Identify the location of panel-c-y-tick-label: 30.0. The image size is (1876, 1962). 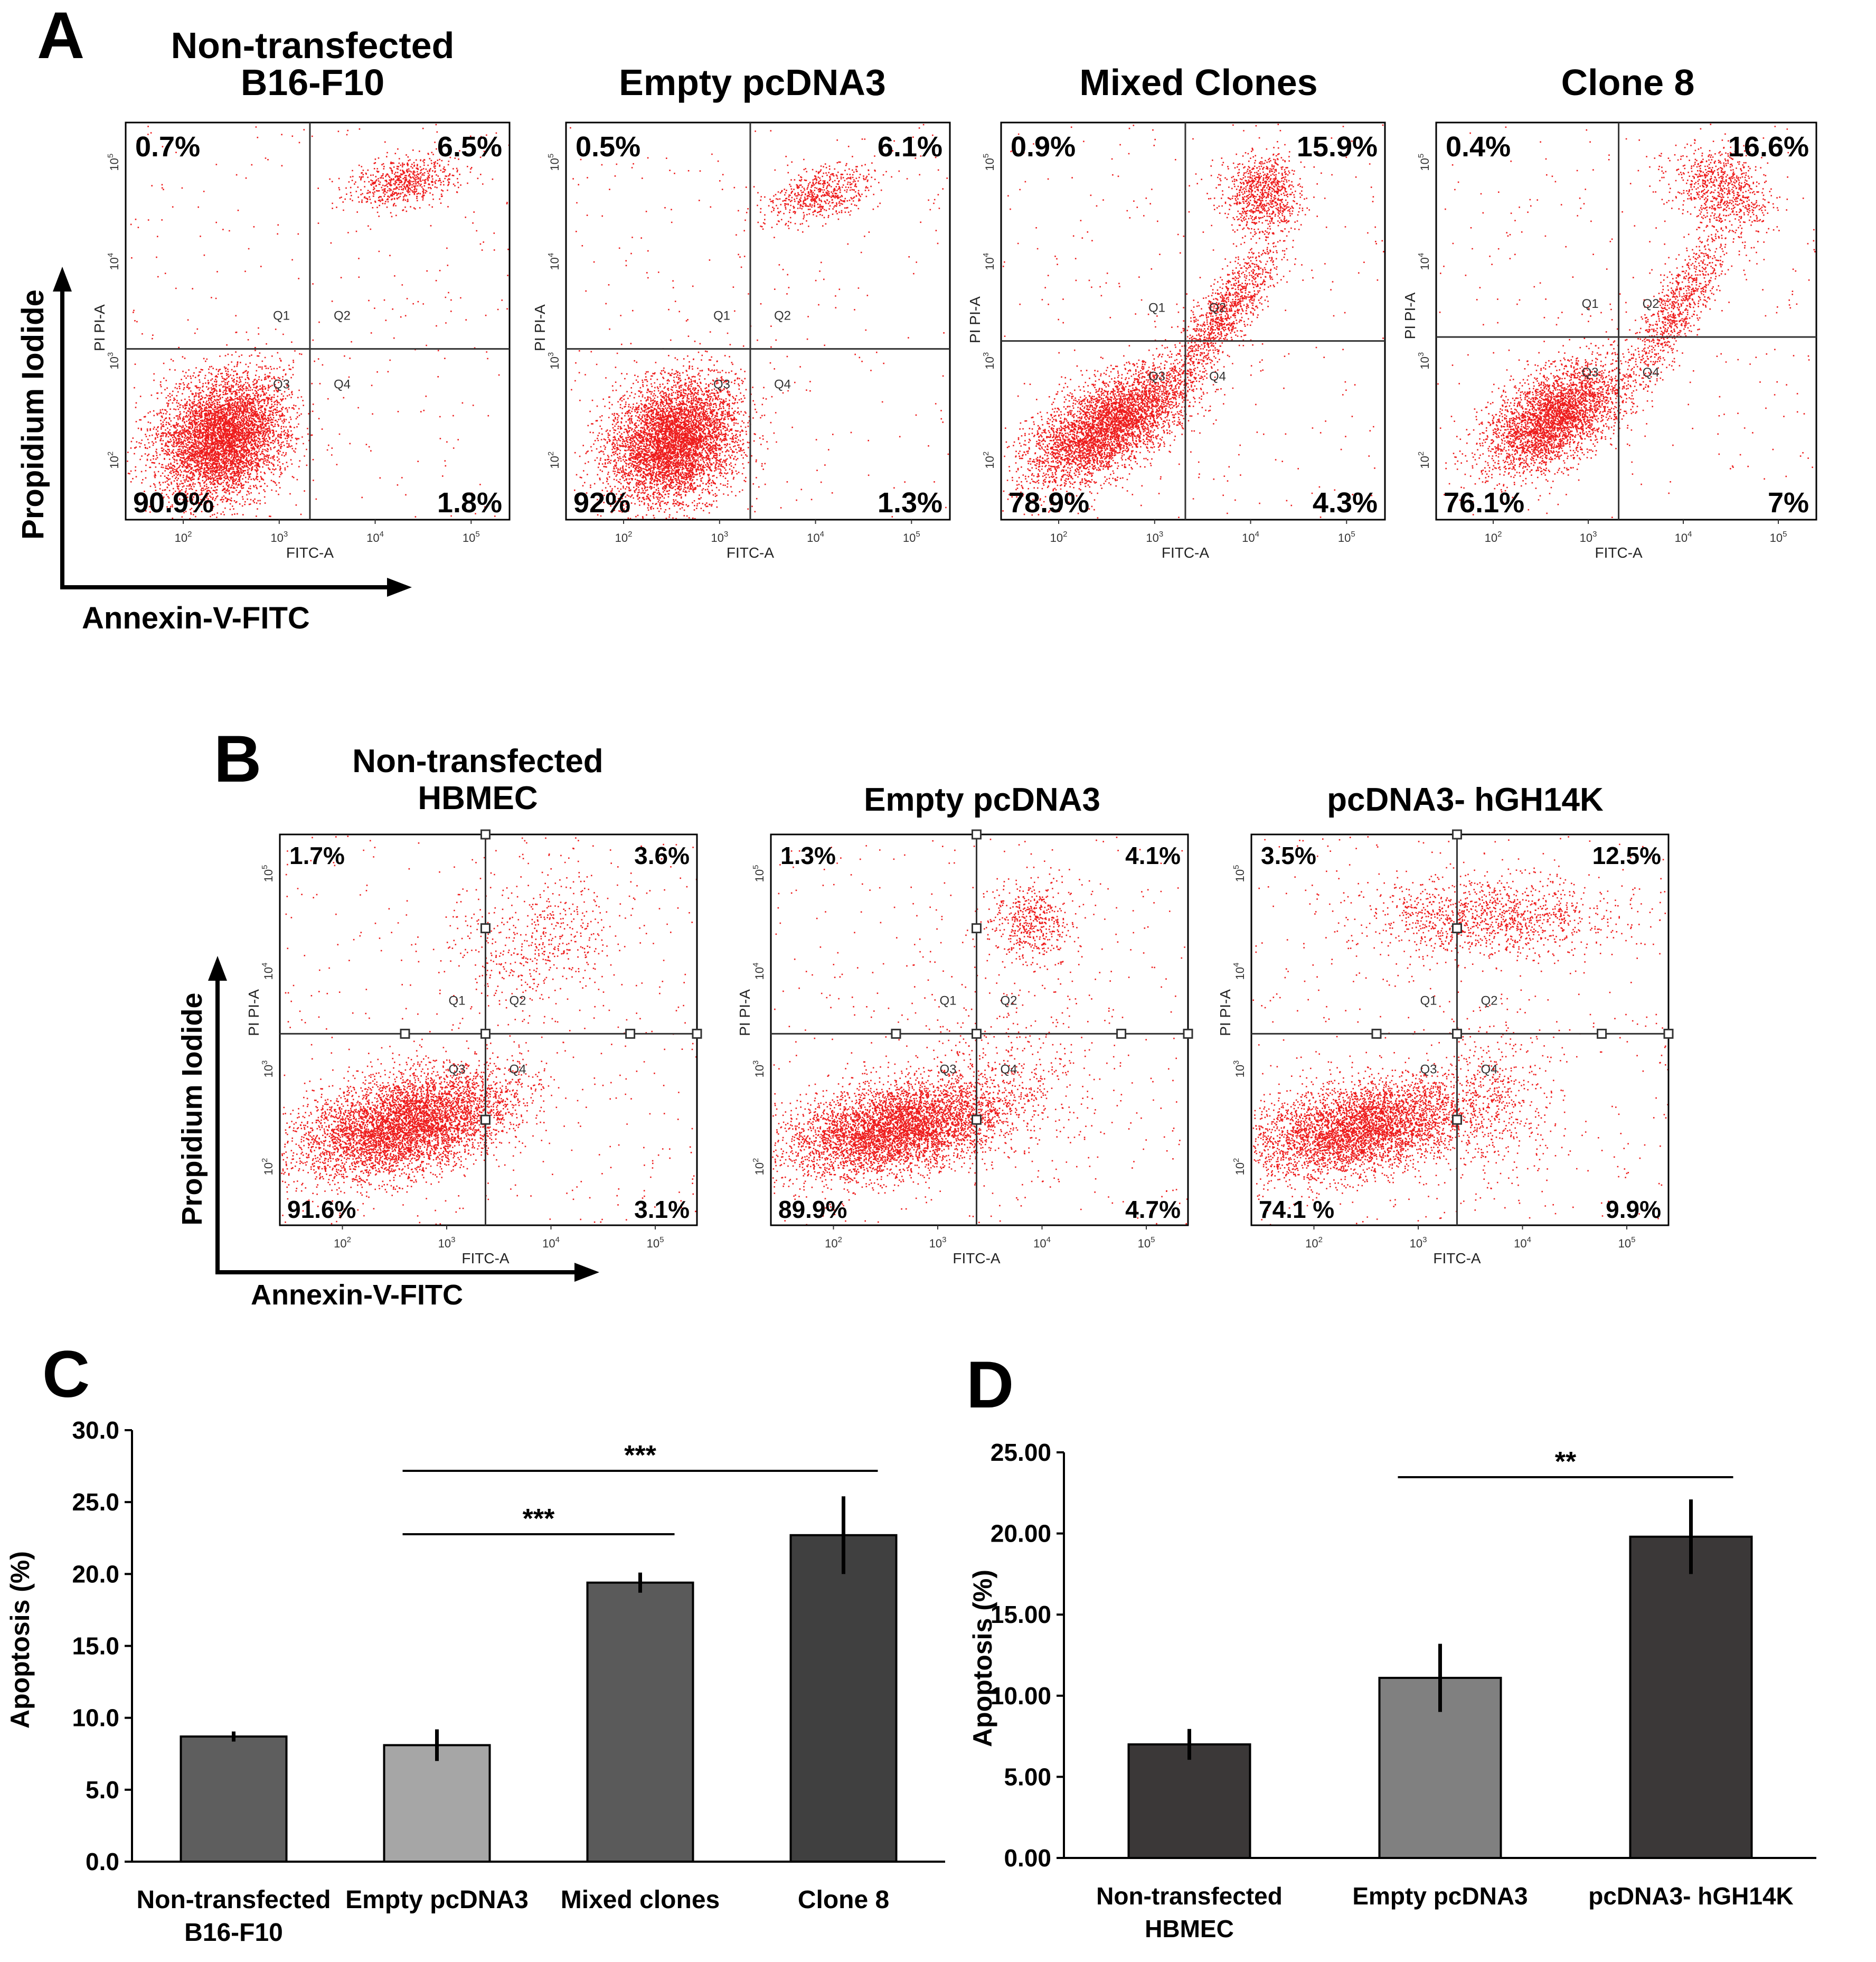
(95, 1430).